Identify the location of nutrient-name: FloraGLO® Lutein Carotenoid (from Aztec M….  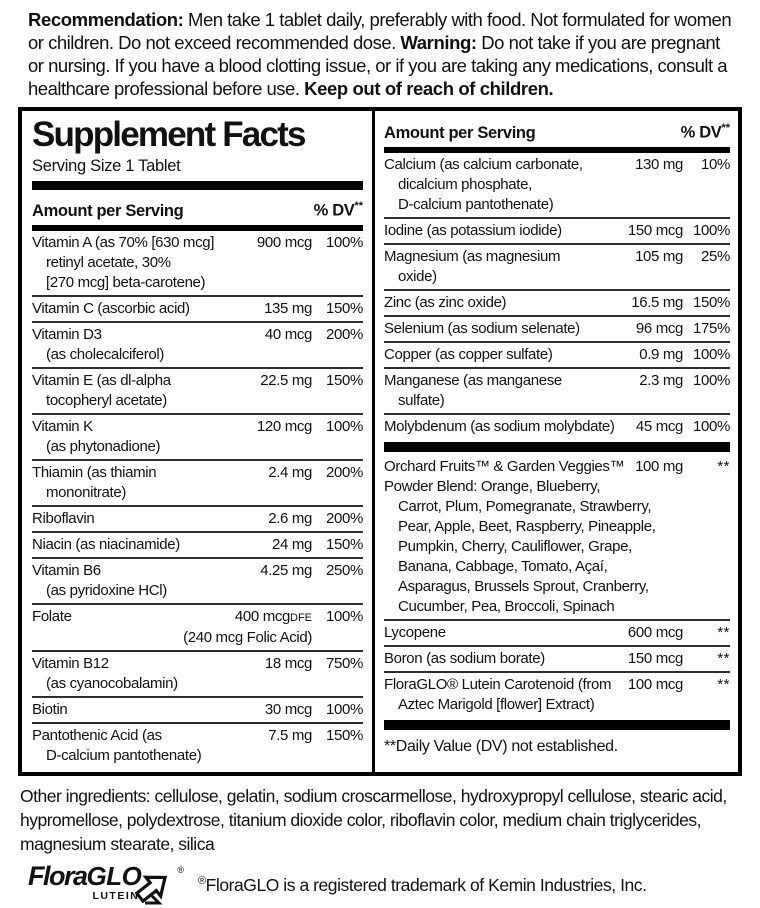
(498, 694).